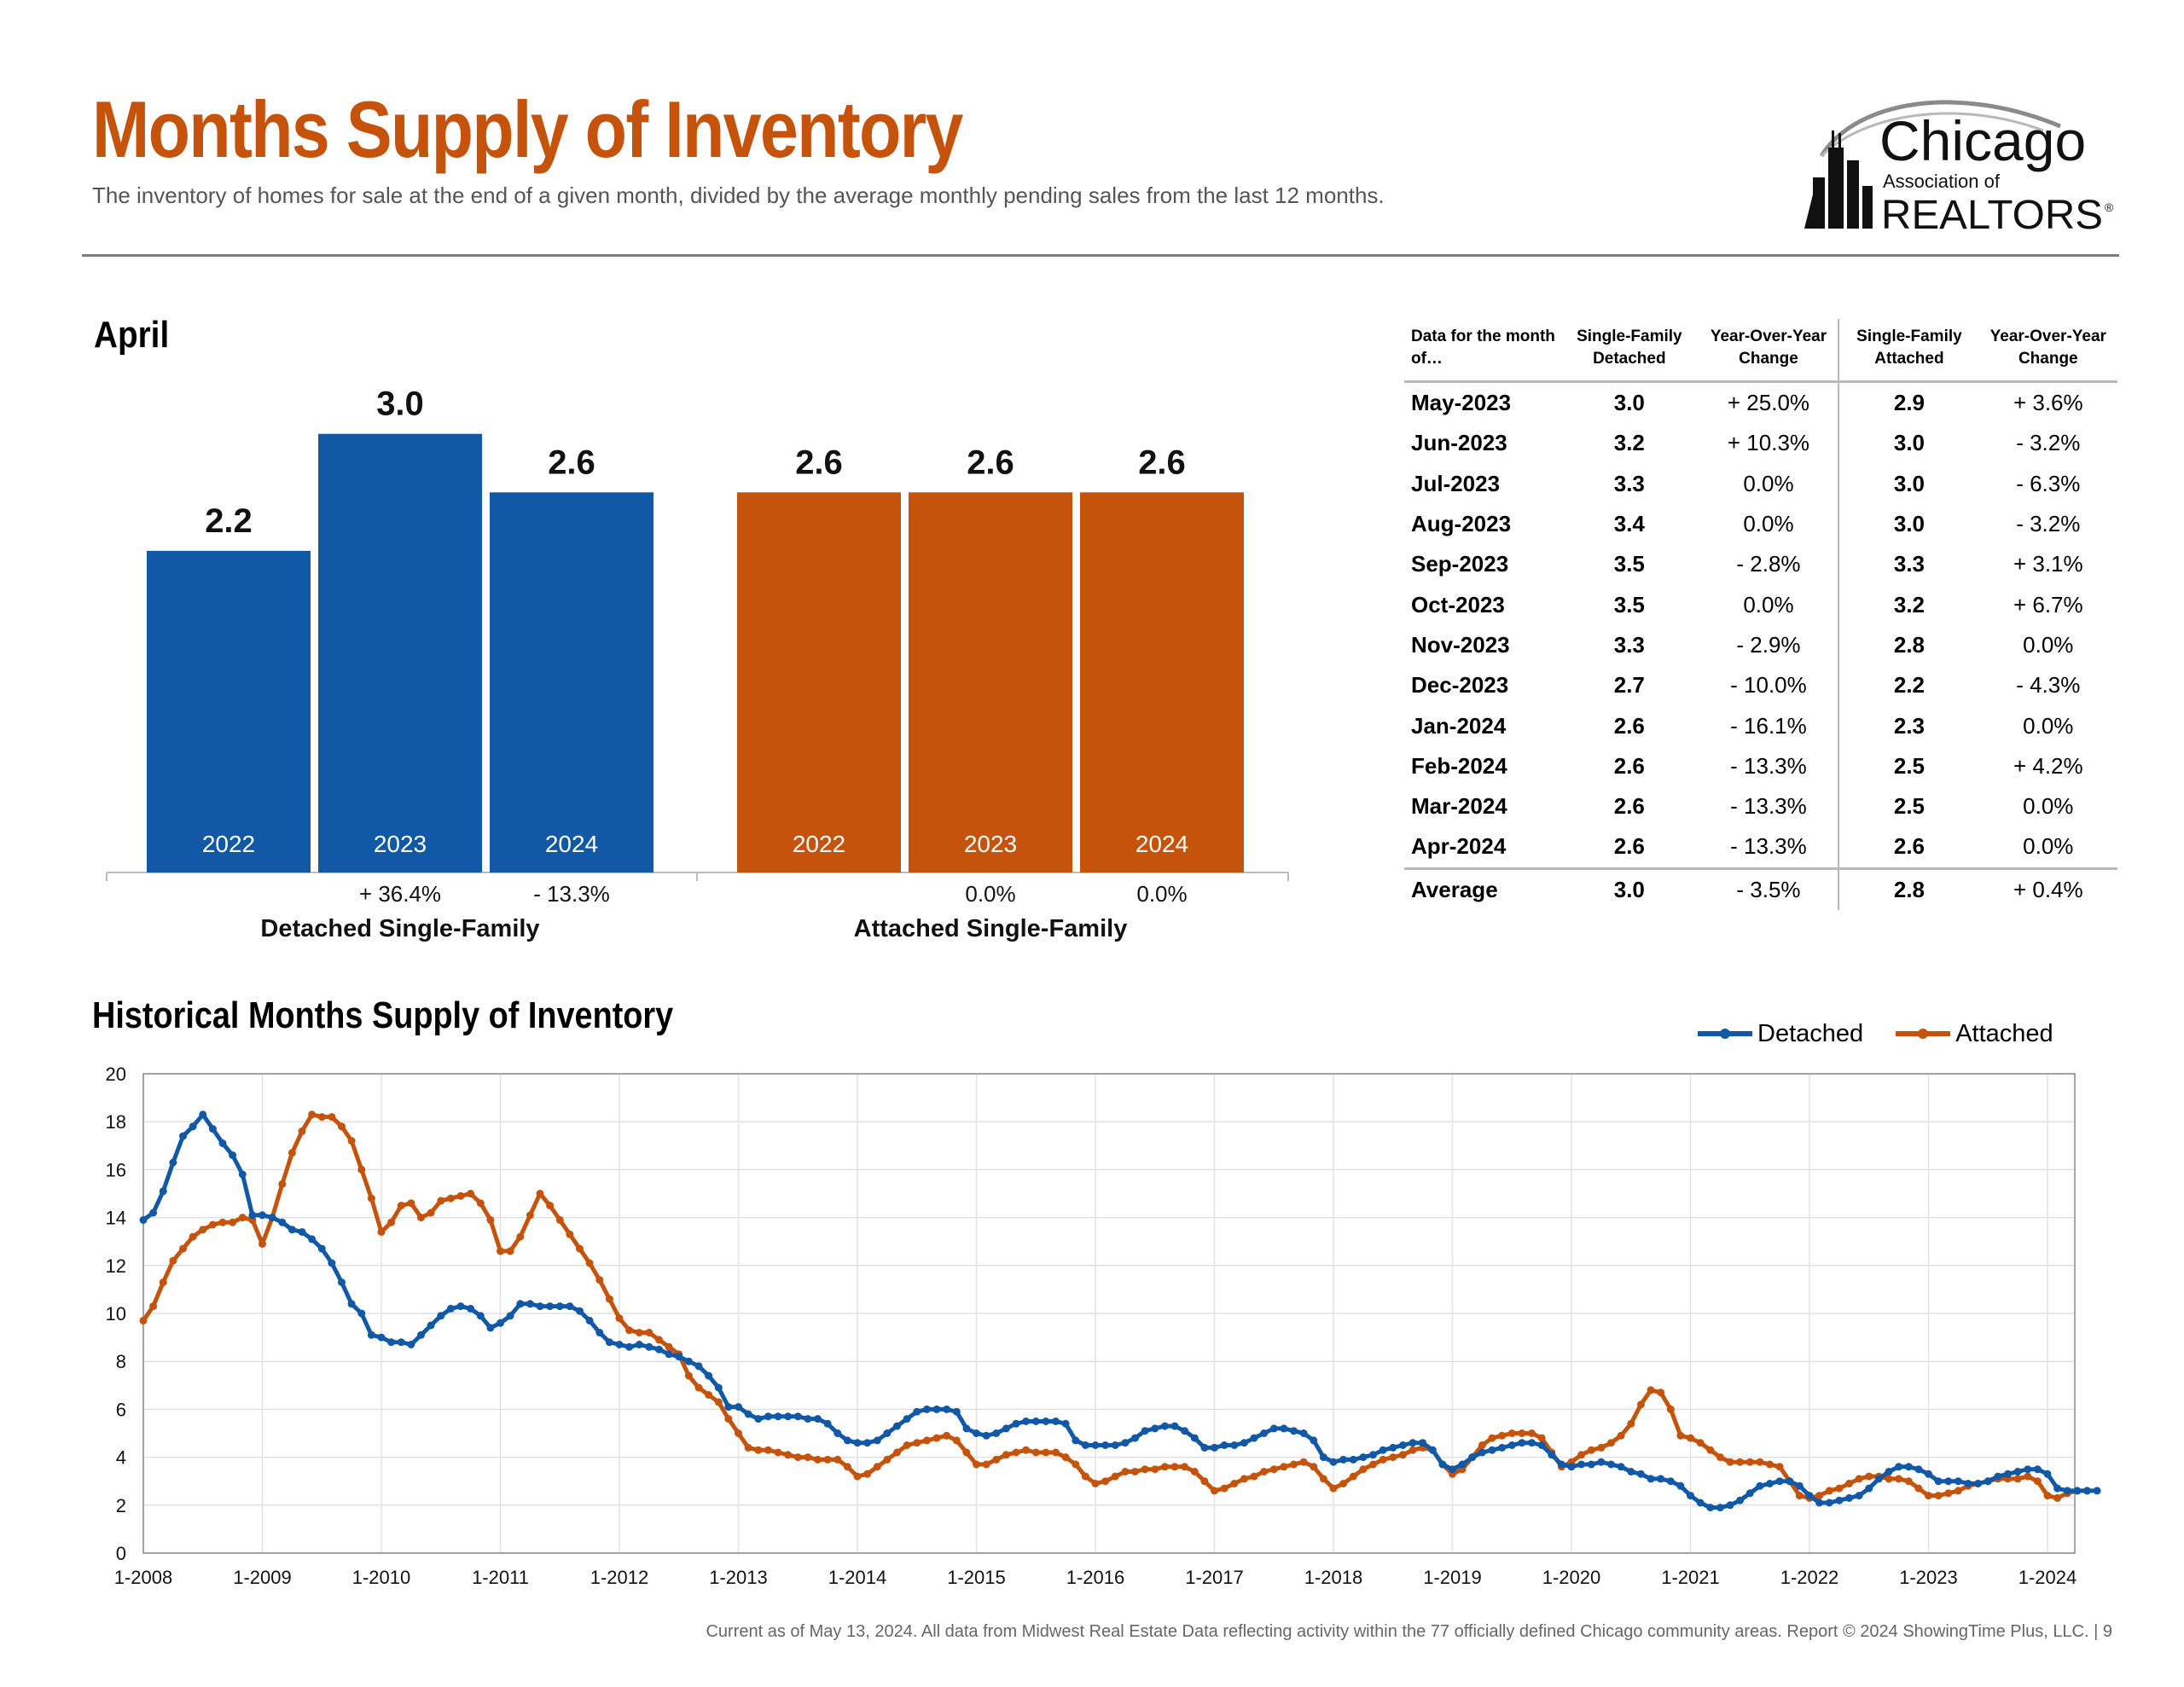 This screenshot has height=1687, width=2184. What do you see at coordinates (1770, 806) in the screenshot?
I see `cell-detached-yoy: - 13.3%` at bounding box center [1770, 806].